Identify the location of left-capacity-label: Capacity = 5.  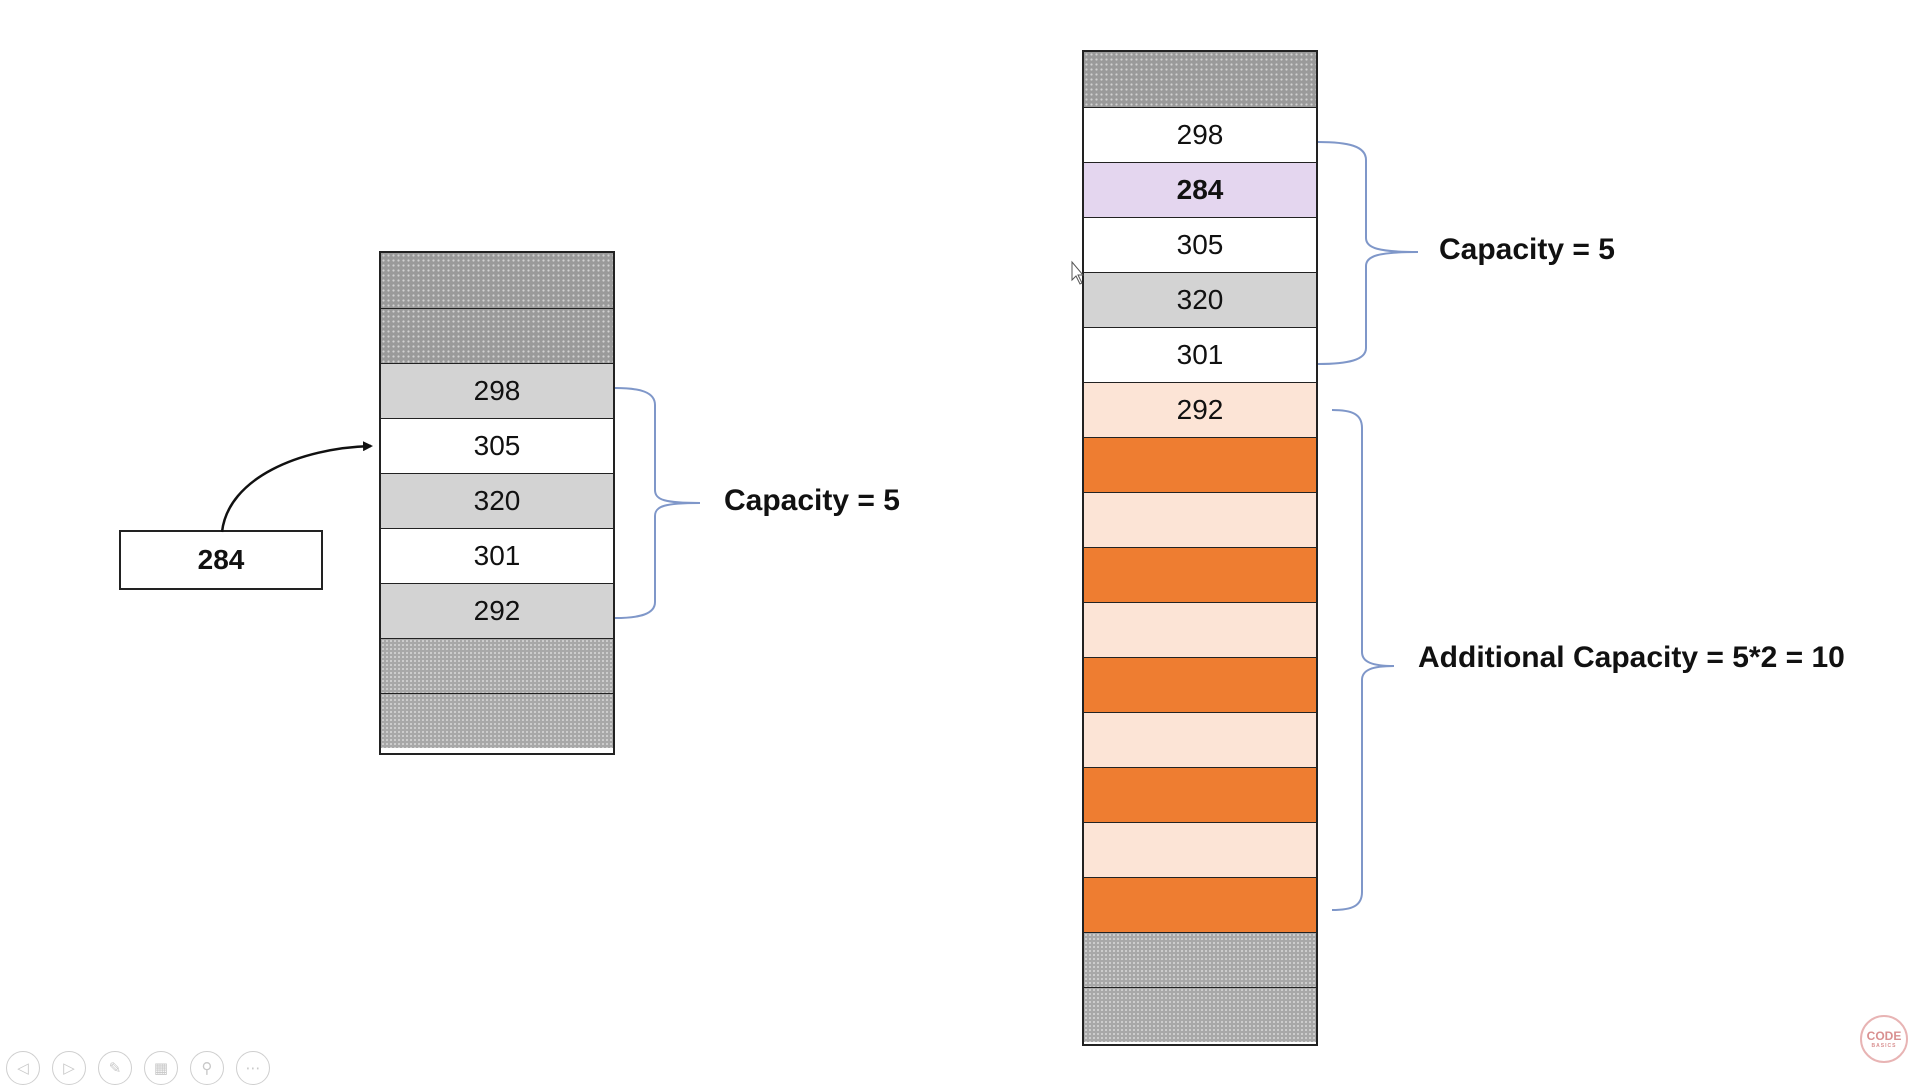
(812, 500).